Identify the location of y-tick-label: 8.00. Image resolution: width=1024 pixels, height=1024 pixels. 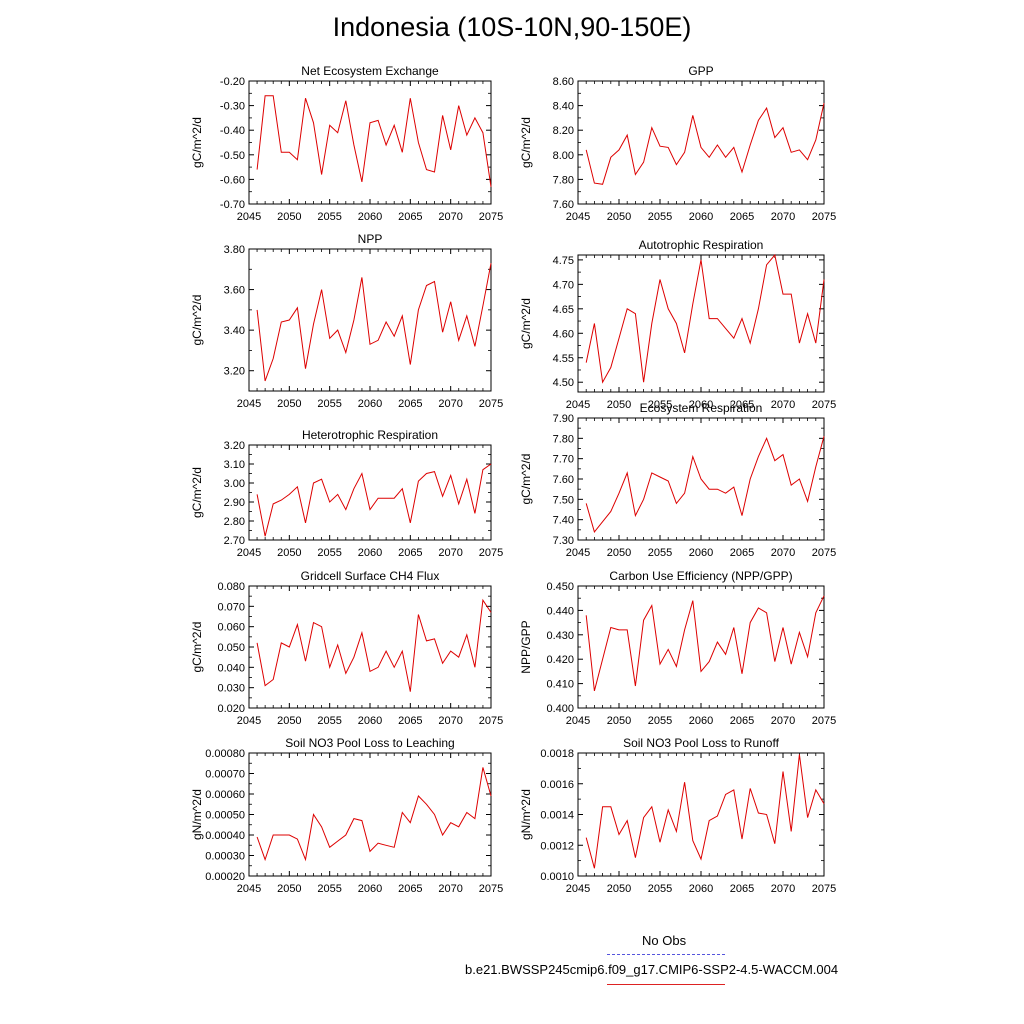
(563, 156).